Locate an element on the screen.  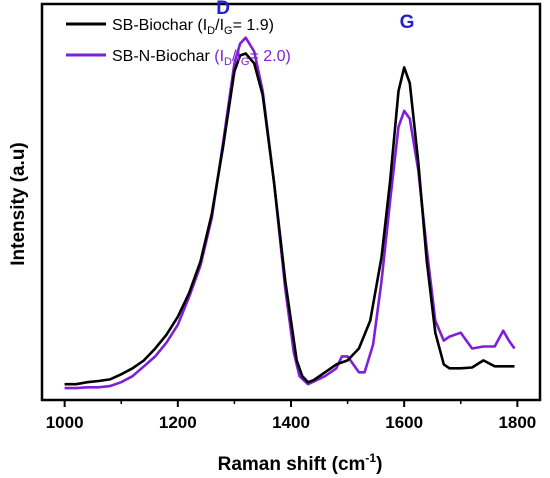
x-ticks: 1000 1200 1400 1600 1800 is located at coordinates (291, 416).